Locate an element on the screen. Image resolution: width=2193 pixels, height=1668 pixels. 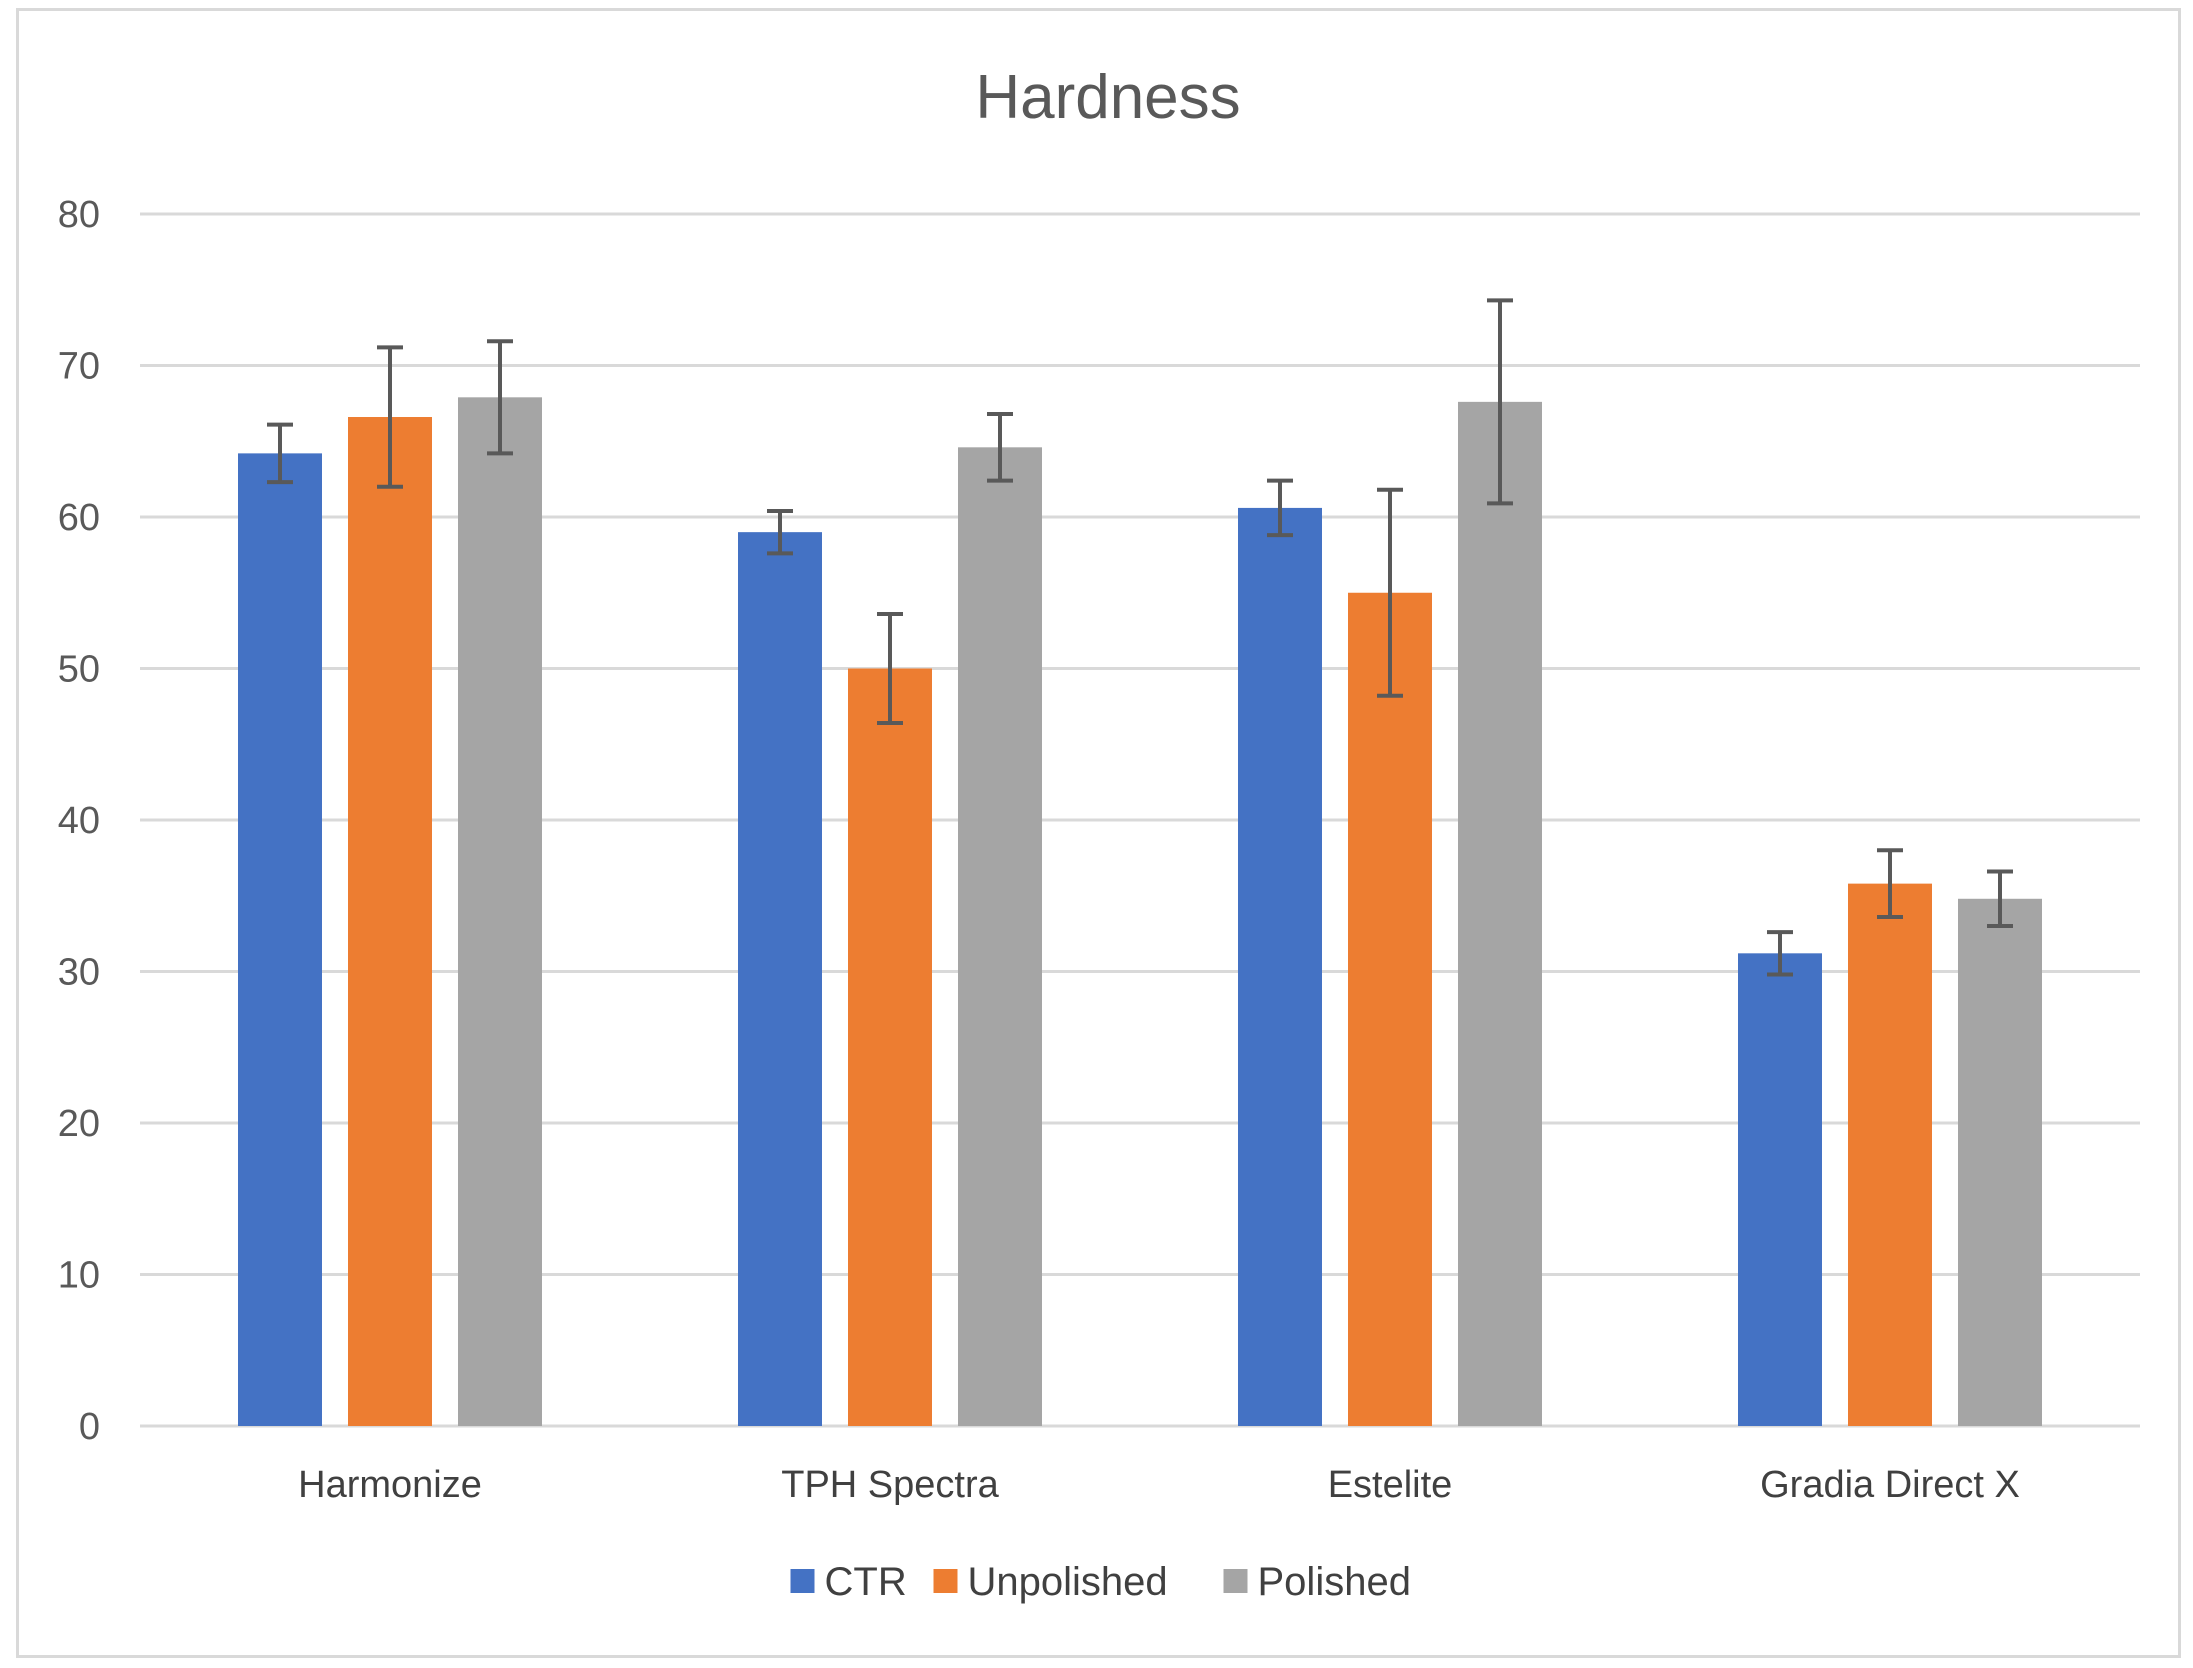
y-tick-label: 70 is located at coordinates (79, 367).